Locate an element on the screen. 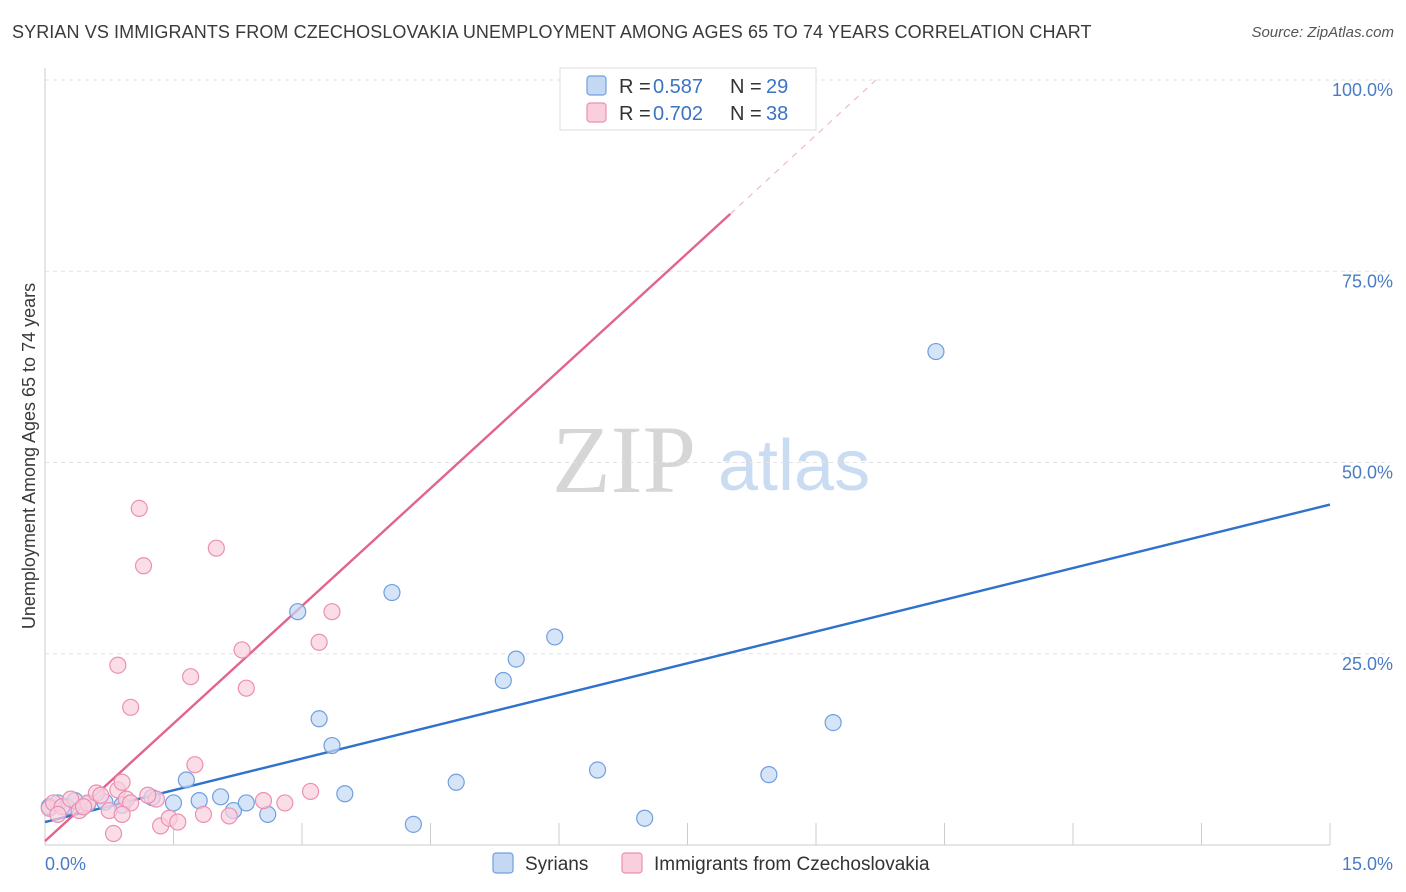  watermark-atlas: atlas is located at coordinates (794, 466).